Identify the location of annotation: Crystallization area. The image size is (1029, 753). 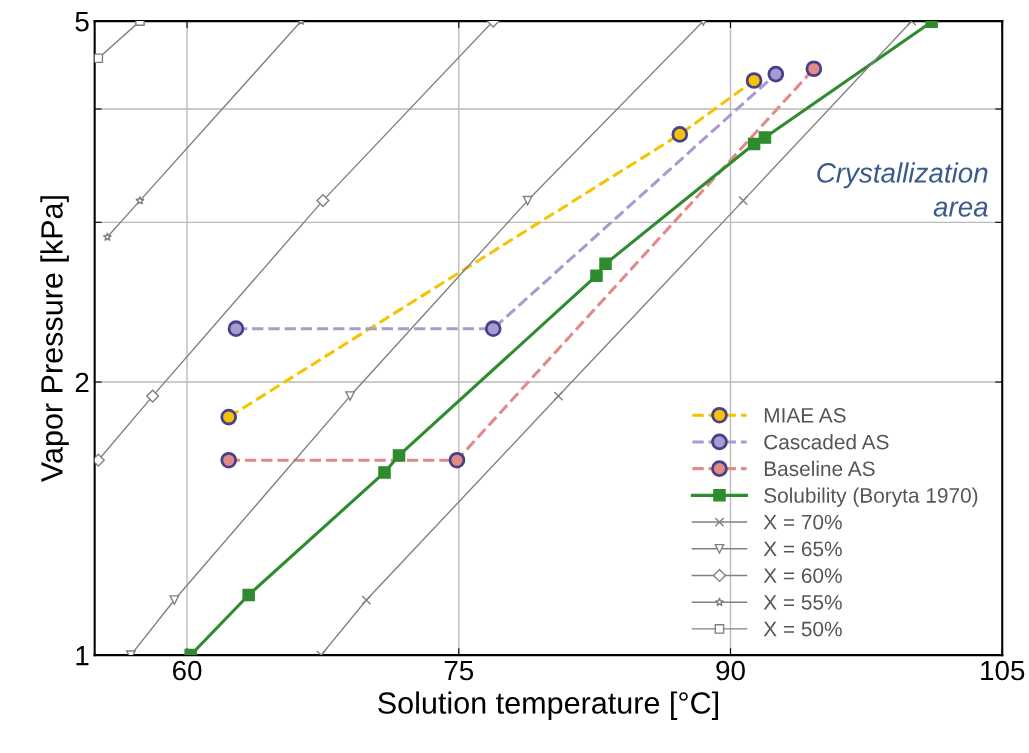
(902, 189).